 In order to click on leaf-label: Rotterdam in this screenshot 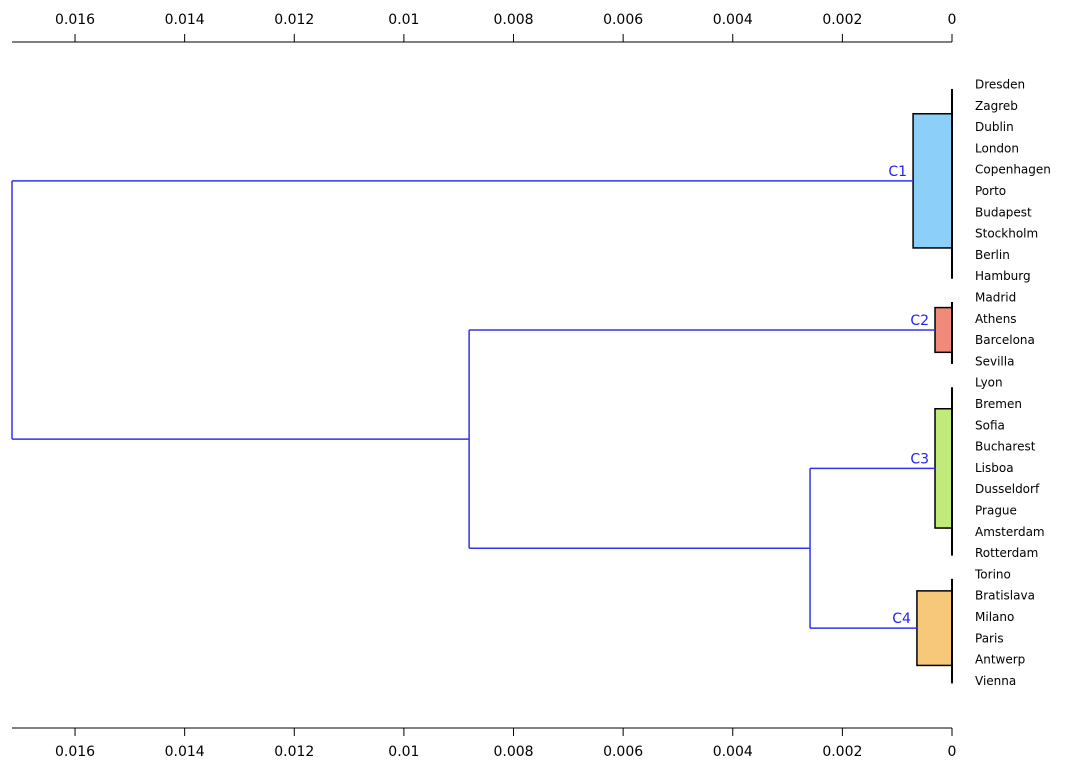, I will do `click(1006, 553)`.